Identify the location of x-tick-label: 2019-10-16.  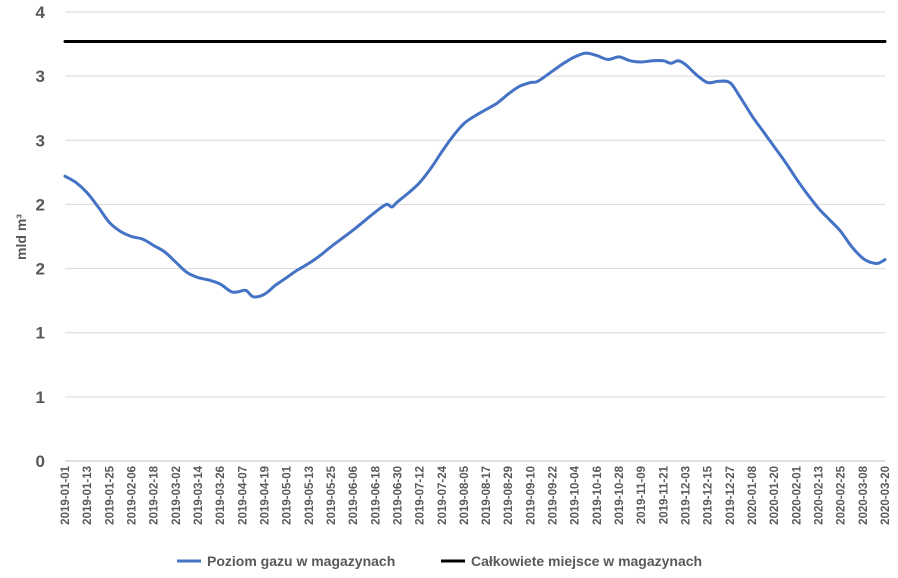
(598, 495).